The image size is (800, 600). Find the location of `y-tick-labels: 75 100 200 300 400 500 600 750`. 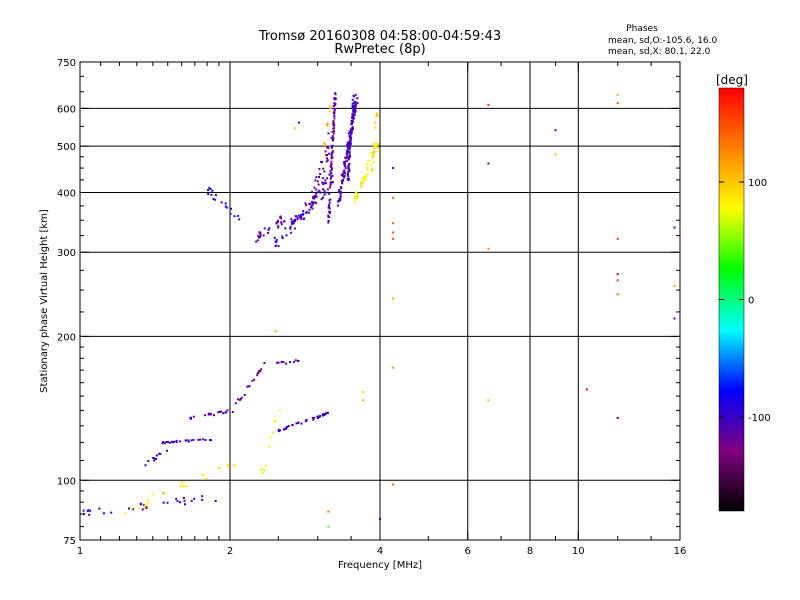

y-tick-labels: 75 100 200 300 400 500 600 750 is located at coordinates (66, 302).